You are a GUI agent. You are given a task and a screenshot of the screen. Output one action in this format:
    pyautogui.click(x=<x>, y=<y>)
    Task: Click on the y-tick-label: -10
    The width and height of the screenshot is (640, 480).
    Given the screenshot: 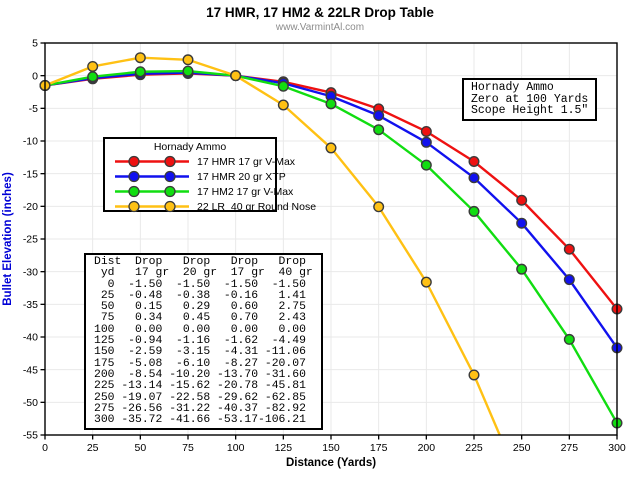 What is the action you would take?
    pyautogui.click(x=30, y=142)
    